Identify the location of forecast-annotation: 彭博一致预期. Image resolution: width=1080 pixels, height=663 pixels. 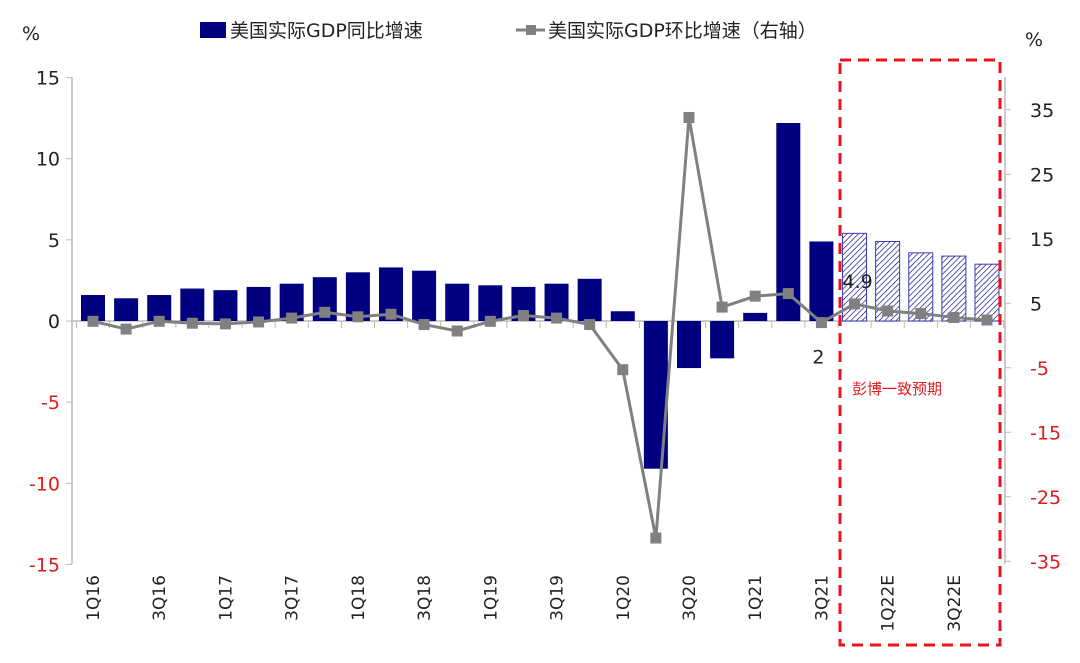
(897, 389).